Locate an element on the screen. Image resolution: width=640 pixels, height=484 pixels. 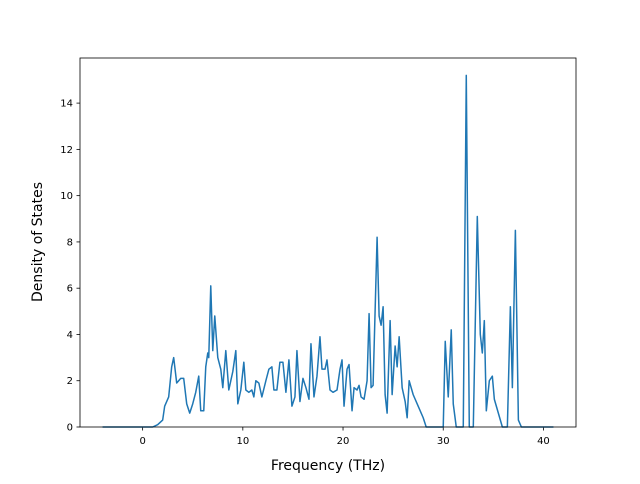
y-axis-label: Density of States is located at coordinates (38, 242).